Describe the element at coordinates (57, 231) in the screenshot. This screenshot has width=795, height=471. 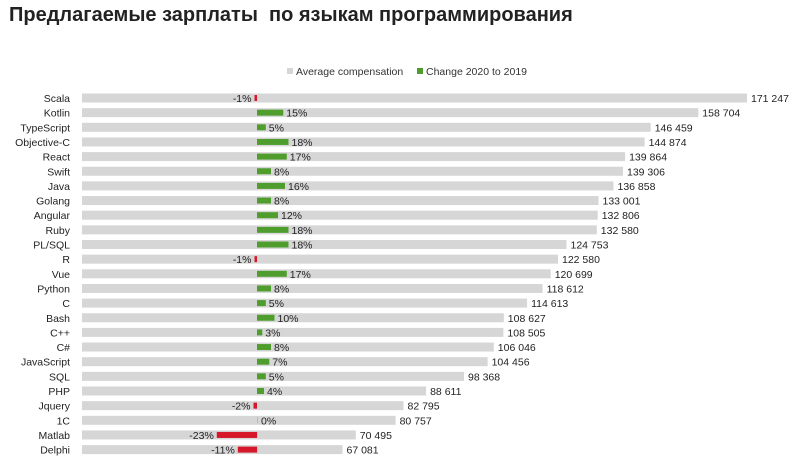
I see `category-label-ruby: Ruby` at that location.